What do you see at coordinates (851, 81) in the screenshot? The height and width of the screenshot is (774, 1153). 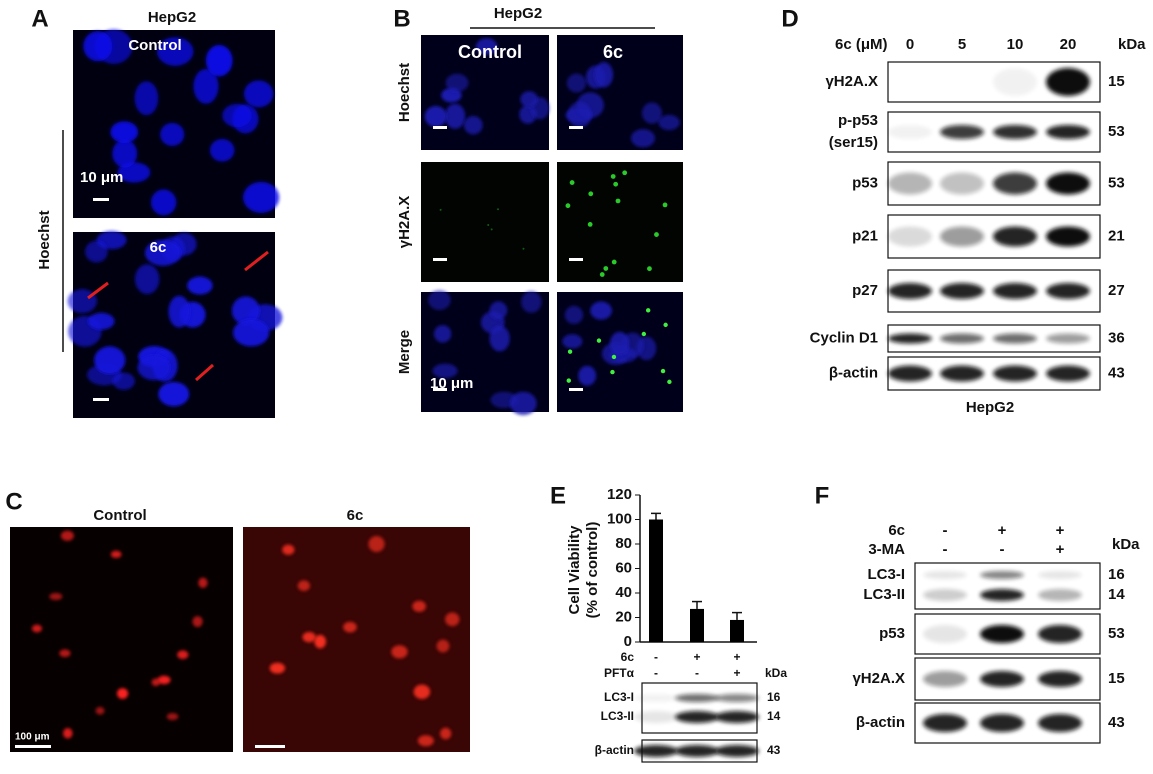 I see `protein-label: γH2A.X` at bounding box center [851, 81].